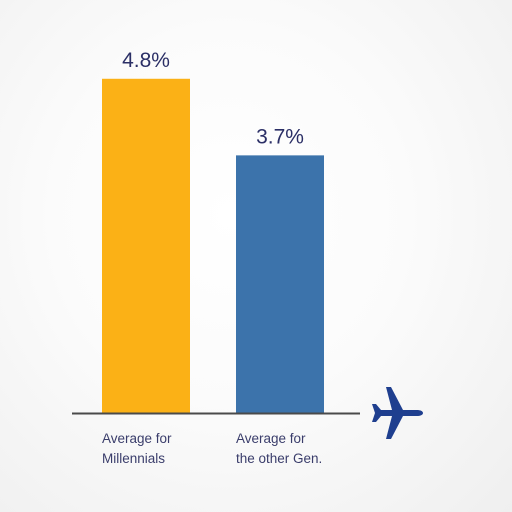 This screenshot has width=512, height=512. I want to click on category-label-2-line-2: the other Gen., so click(279, 458).